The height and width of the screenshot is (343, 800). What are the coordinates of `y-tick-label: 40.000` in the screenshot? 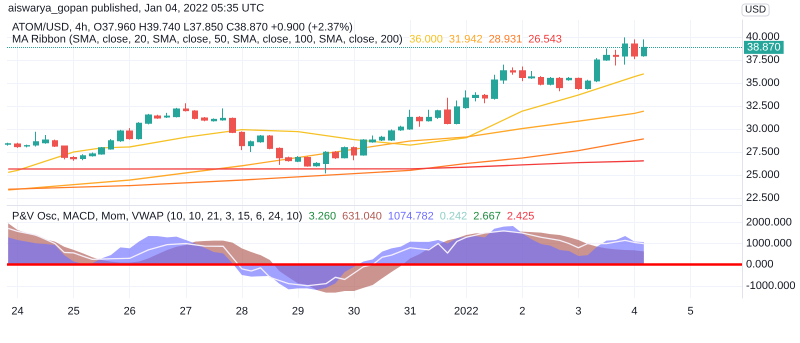 It's located at (763, 37).